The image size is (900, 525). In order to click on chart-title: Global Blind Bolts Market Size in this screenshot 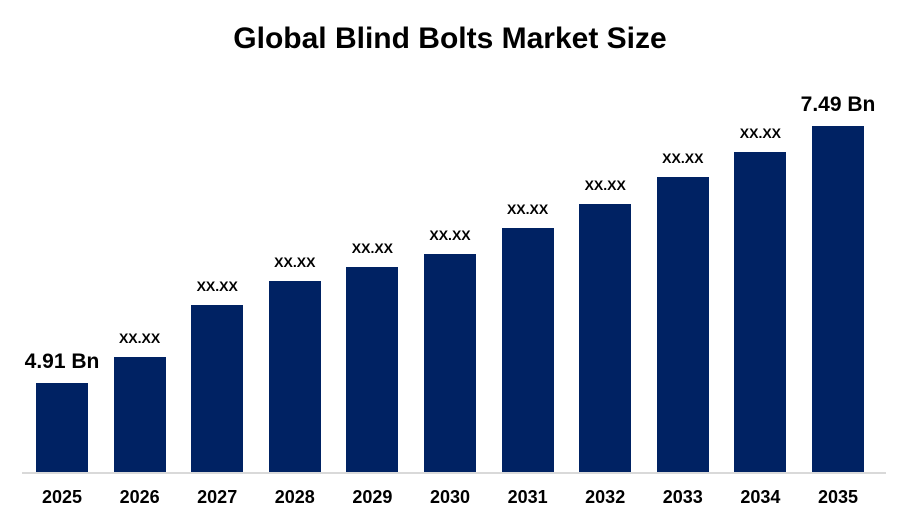, I will do `click(450, 38)`.